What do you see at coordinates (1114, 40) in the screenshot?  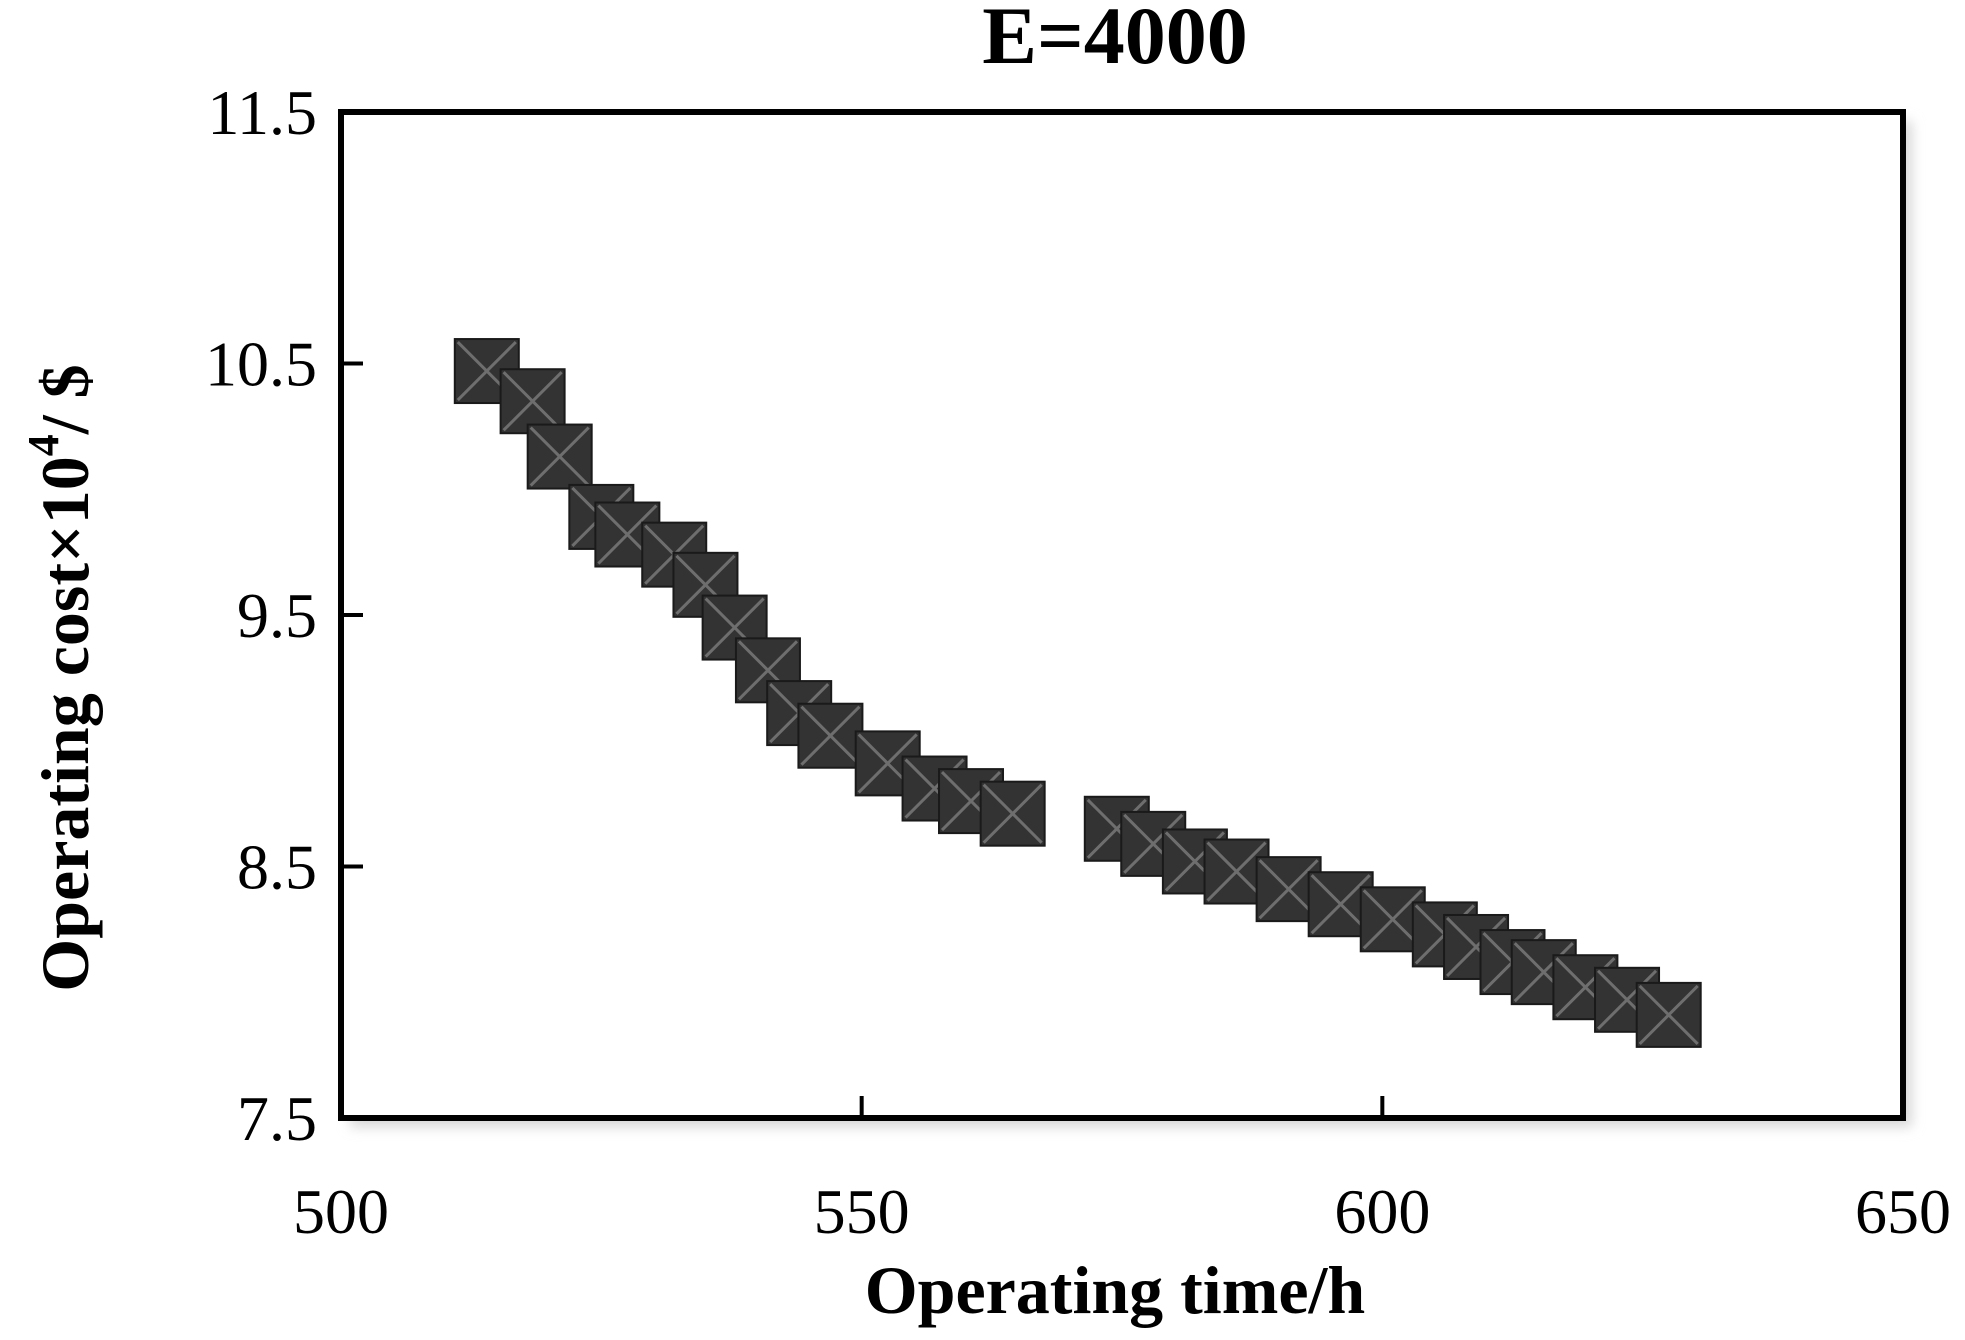 I see `chart-title: E=4000` at bounding box center [1114, 40].